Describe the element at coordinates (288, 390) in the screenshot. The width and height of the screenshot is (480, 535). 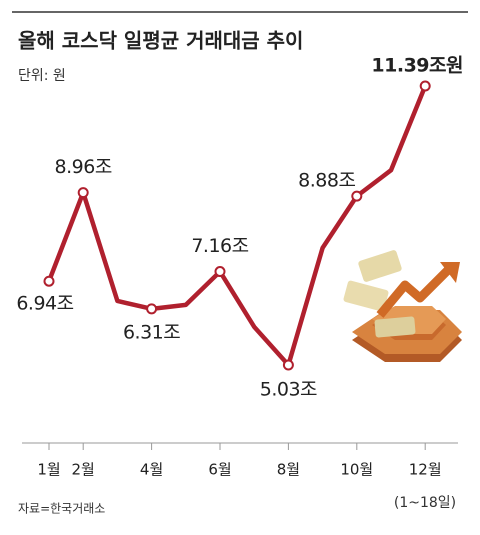
I see `value-label: 5.03조` at that location.